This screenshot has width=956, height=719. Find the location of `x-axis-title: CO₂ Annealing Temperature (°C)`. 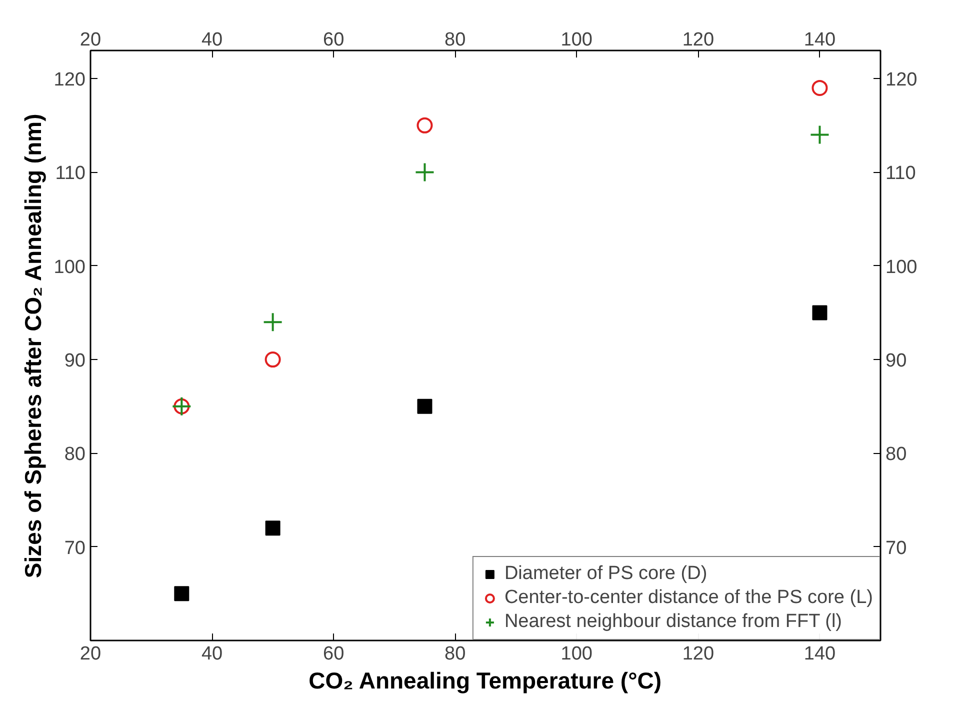

x-axis-title: CO₂ Annealing Temperature (°C) is located at coordinates (485, 681).